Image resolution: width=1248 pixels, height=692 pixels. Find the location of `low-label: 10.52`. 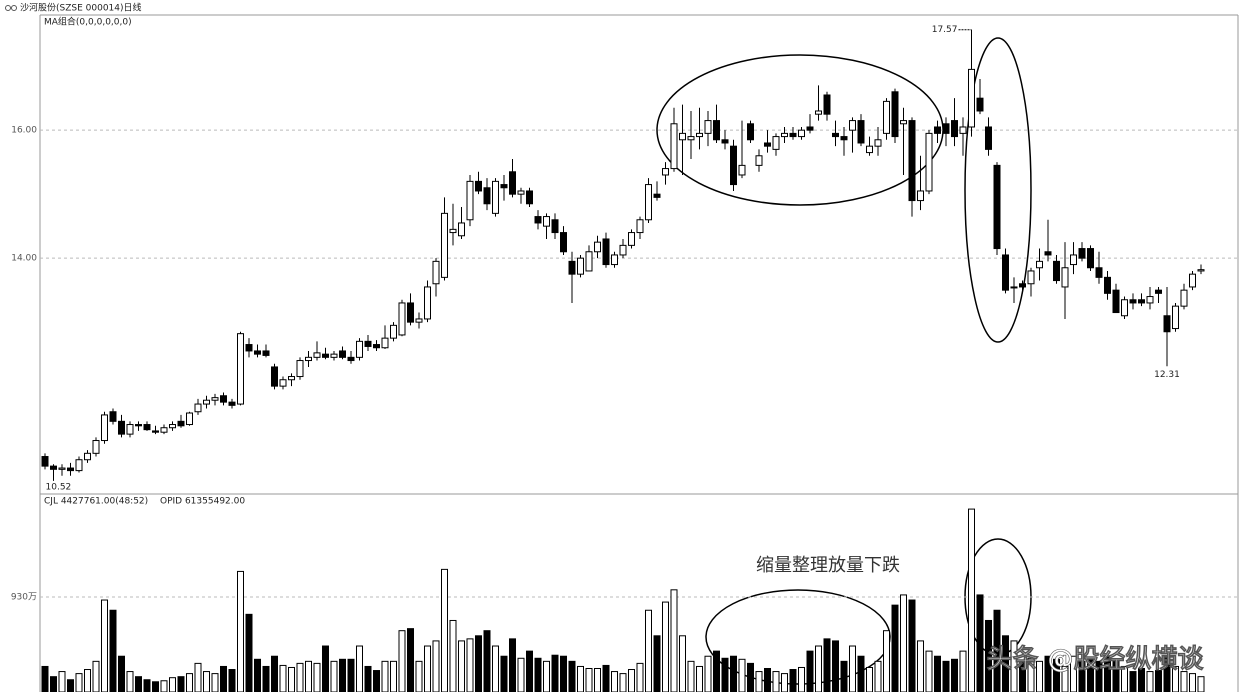

low-label: 10.52 is located at coordinates (59, 487).